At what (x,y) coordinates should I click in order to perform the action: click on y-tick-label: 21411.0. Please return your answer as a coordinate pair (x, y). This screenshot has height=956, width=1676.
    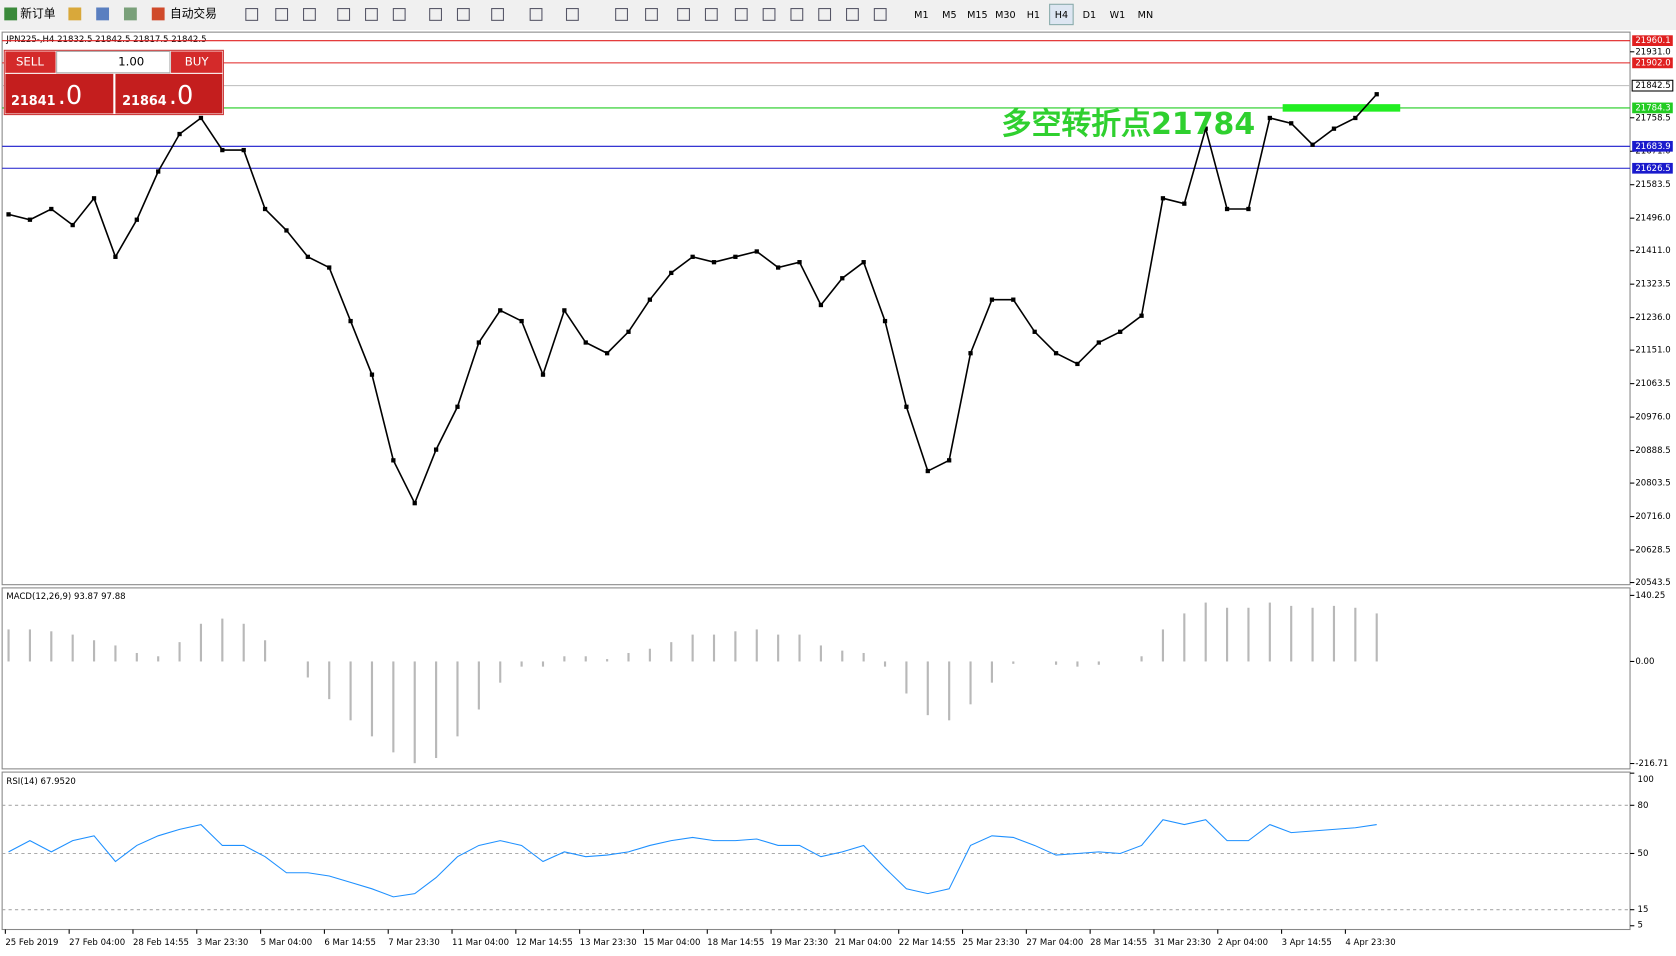
    Looking at the image, I should click on (1652, 251).